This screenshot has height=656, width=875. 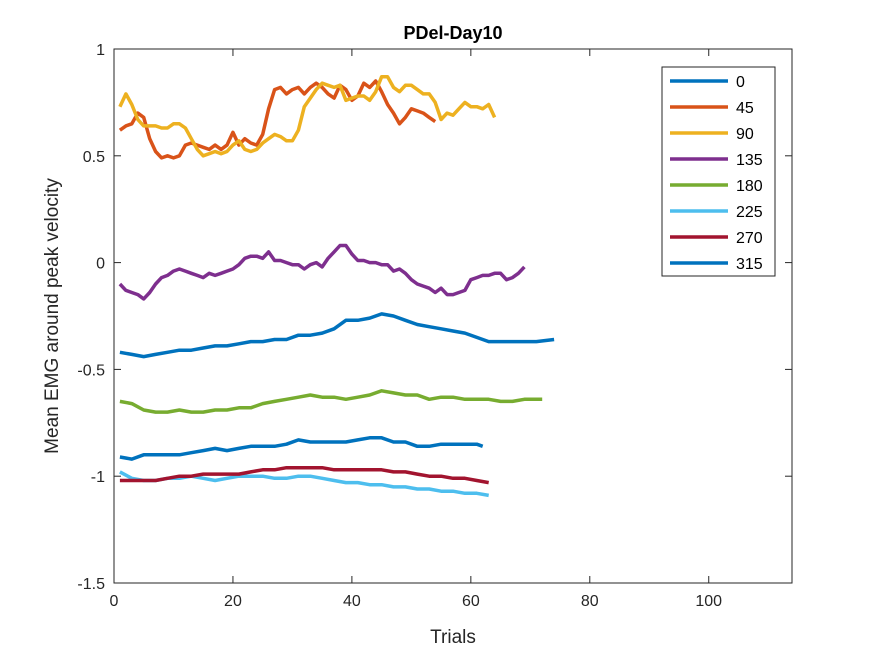 What do you see at coordinates (98, 477) in the screenshot?
I see `y-tick-label: -1` at bounding box center [98, 477].